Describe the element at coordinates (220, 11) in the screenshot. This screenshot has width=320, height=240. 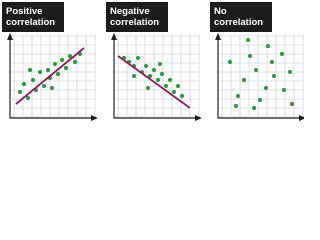
I see `panel-label: No` at that location.